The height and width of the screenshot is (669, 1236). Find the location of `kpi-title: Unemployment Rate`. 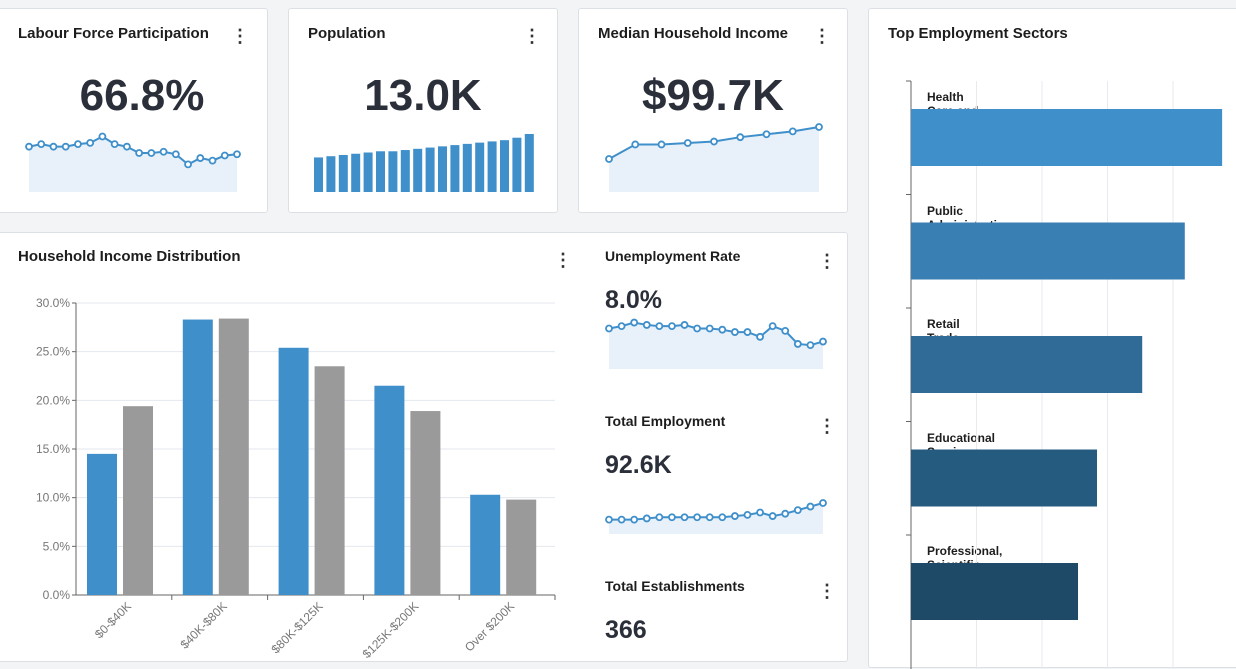

kpi-title: Unemployment Rate is located at coordinates (673, 256).